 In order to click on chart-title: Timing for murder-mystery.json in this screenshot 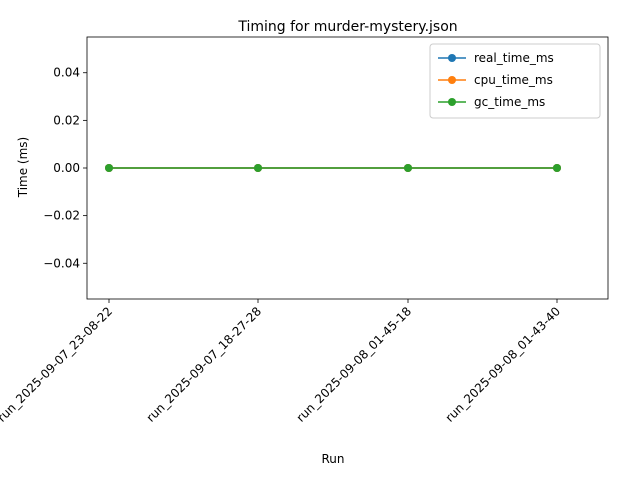, I will do `click(347, 27)`.